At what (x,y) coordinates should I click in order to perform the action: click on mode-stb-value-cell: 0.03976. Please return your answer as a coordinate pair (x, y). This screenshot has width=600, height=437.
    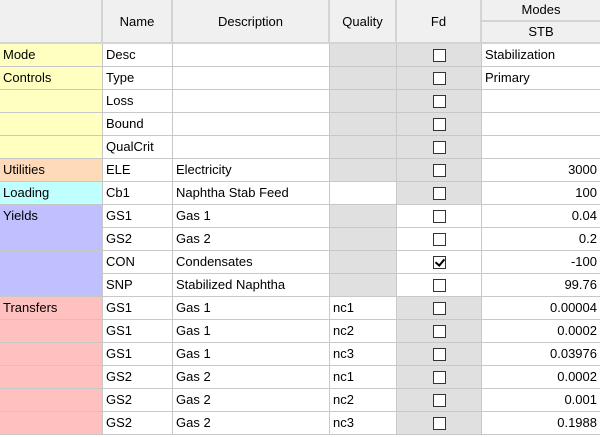
    Looking at the image, I should click on (541, 354).